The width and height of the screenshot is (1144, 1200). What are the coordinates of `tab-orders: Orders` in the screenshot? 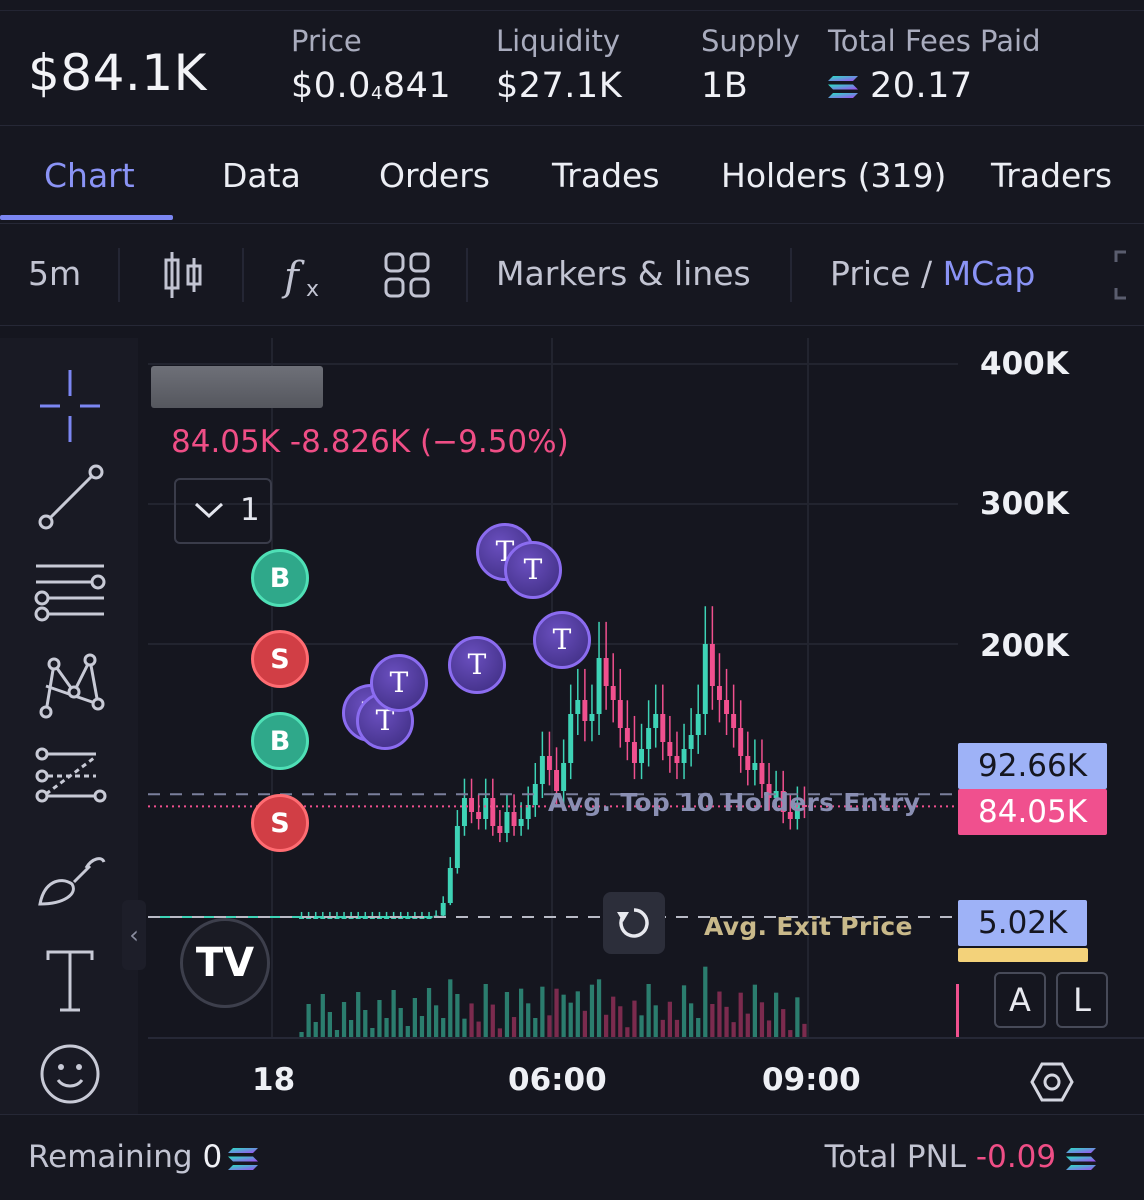 It's located at (434, 175).